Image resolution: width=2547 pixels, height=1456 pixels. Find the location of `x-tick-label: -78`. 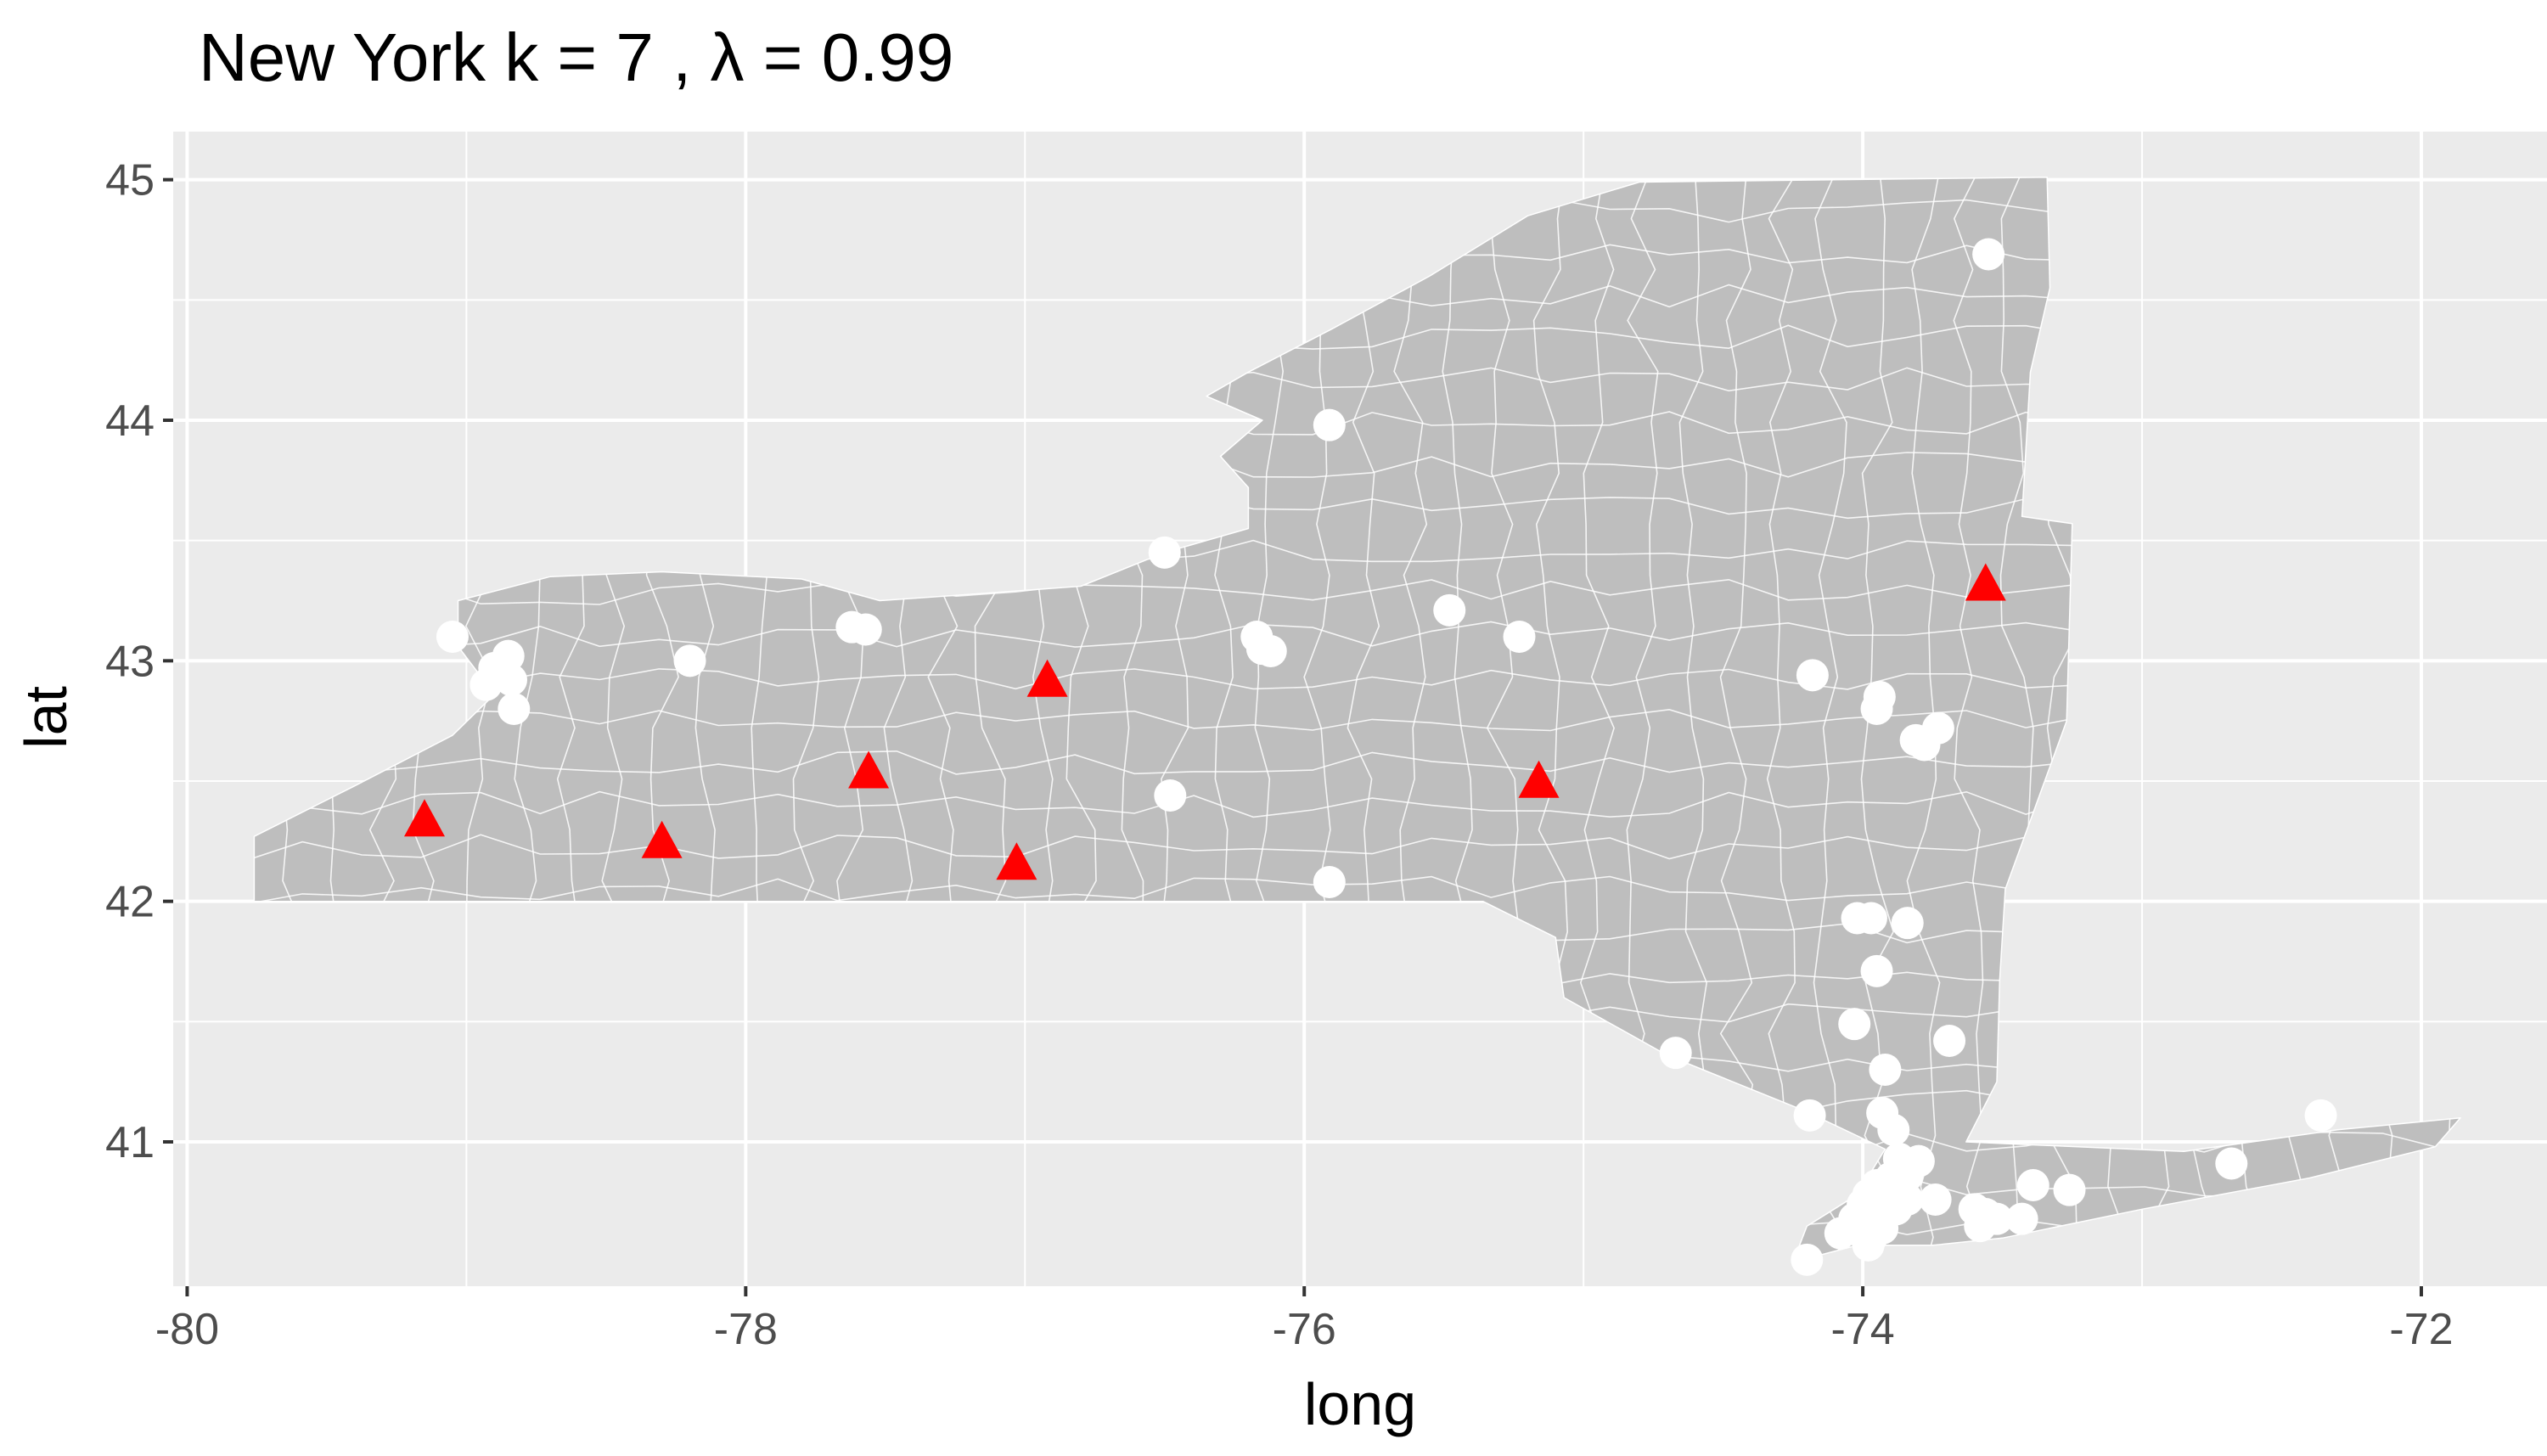

x-tick-label: -78 is located at coordinates (746, 1329).